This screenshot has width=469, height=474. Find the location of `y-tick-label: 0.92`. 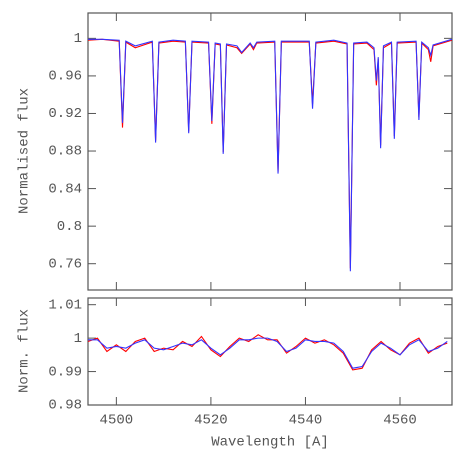

y-tick-label: 0.92 is located at coordinates (65, 114).